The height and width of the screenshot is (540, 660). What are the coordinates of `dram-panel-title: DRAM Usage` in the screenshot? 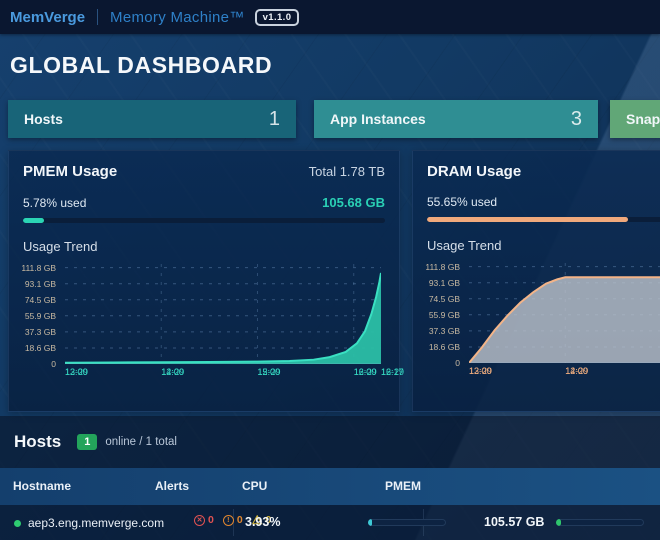 It's located at (474, 171).